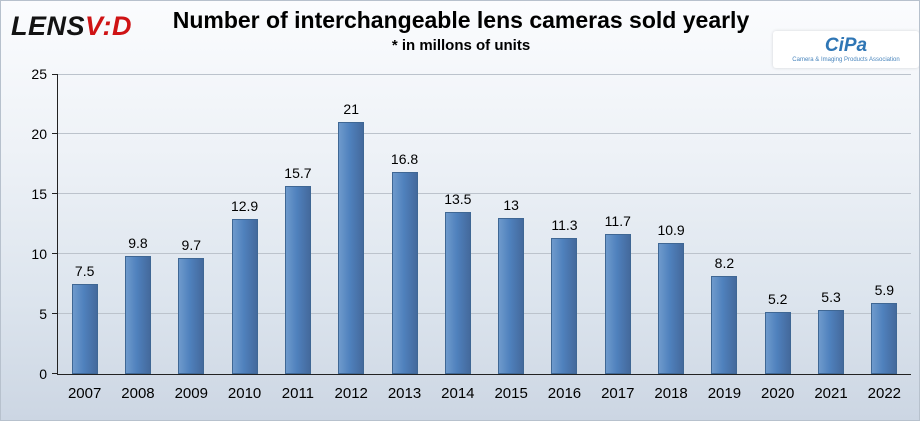 The height and width of the screenshot is (421, 920). Describe the element at coordinates (39, 74) in the screenshot. I see `y-axis-label: 25` at that location.